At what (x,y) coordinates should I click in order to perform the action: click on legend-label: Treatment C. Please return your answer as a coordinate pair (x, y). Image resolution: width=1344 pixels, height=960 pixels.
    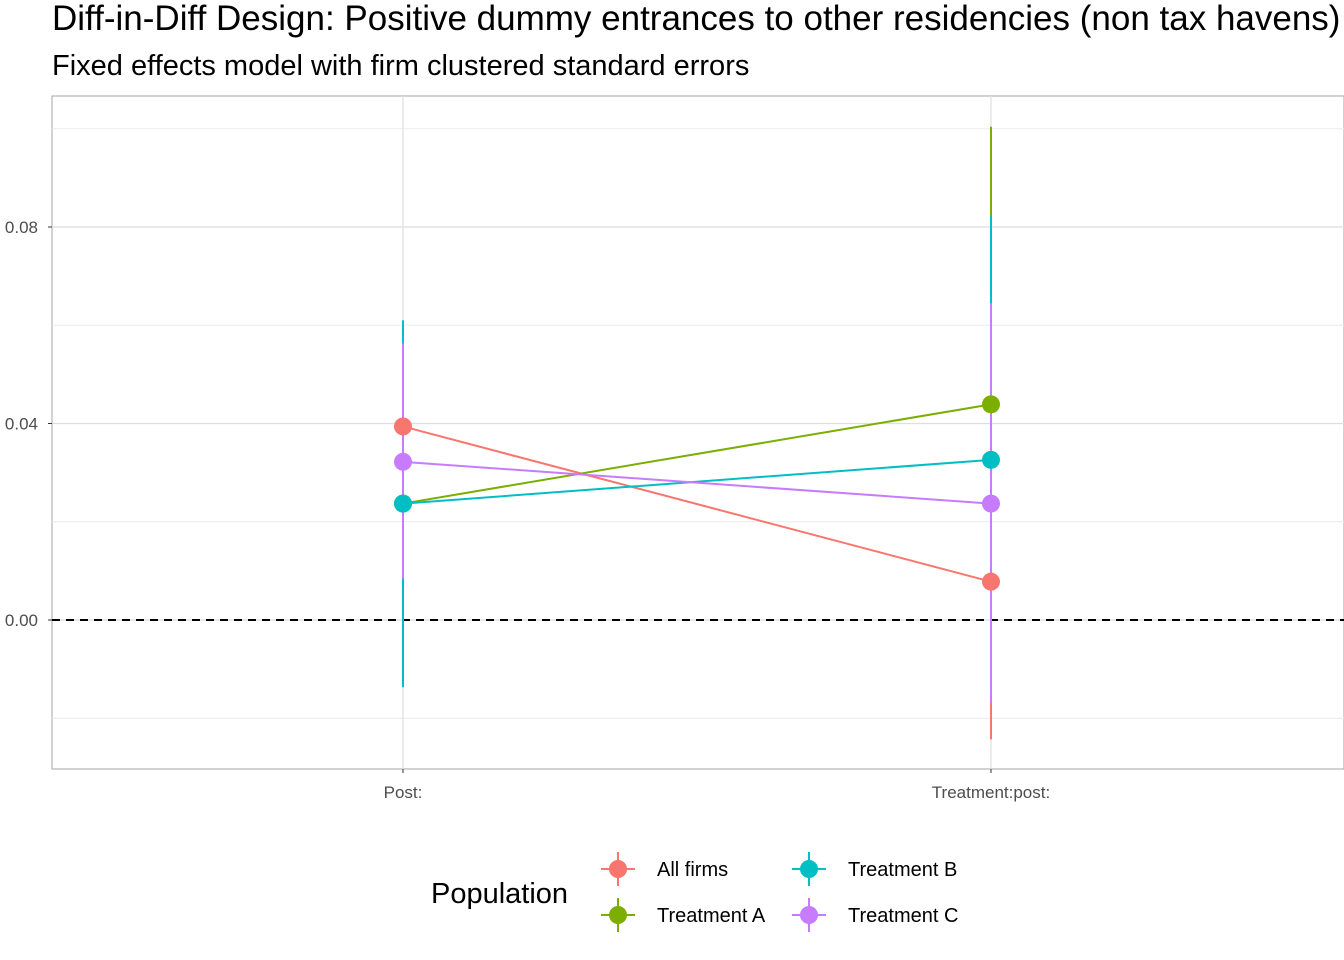
    Looking at the image, I should click on (903, 916).